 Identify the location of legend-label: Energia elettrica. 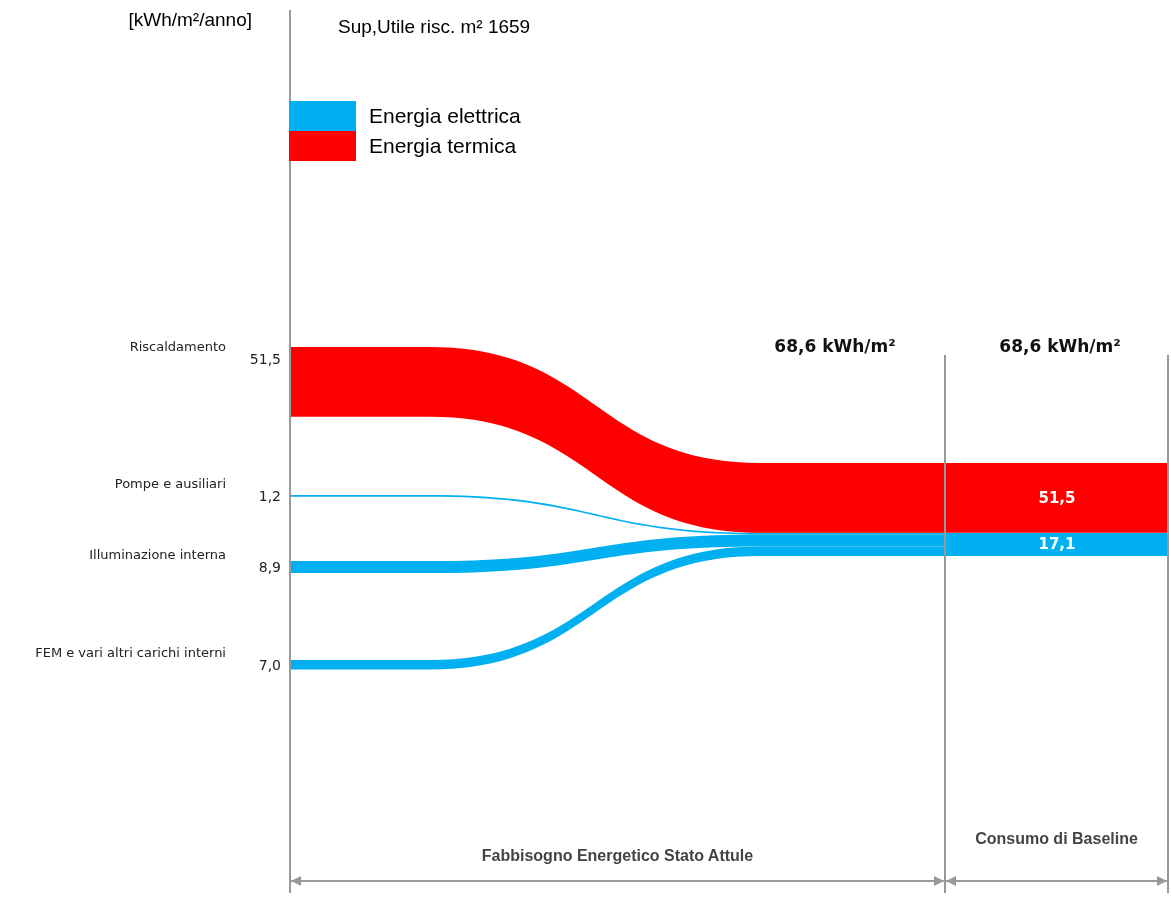
(445, 116).